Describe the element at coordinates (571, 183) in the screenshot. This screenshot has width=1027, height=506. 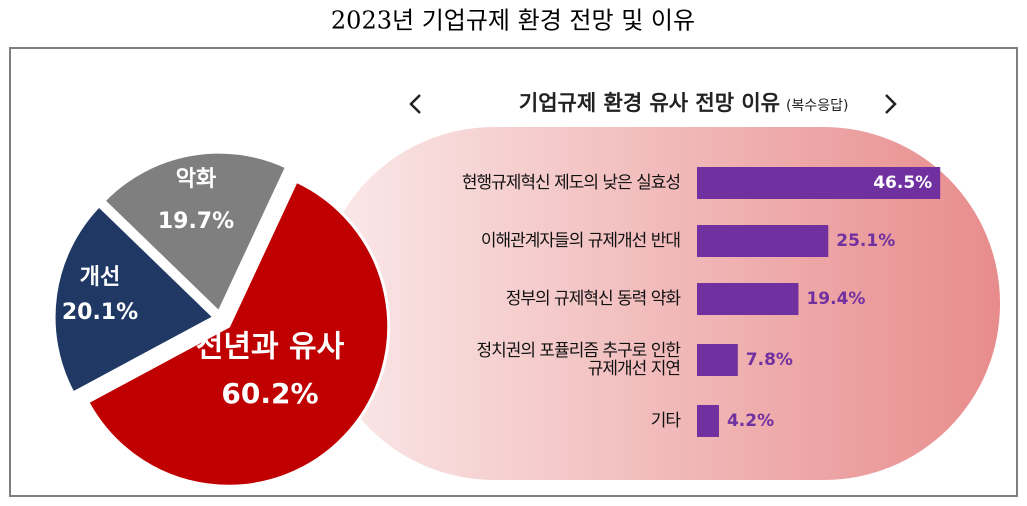
I see `category-label: 현행규제혁신 제도의 낮은 실효성` at that location.